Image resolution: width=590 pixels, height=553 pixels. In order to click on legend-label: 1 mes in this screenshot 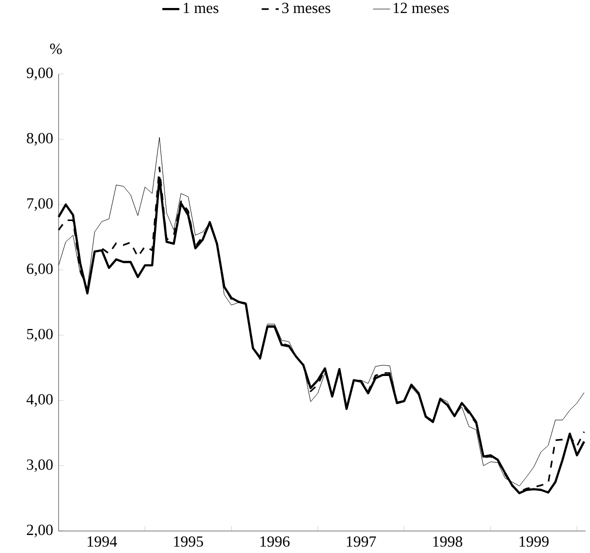, I will do `click(201, 8)`.